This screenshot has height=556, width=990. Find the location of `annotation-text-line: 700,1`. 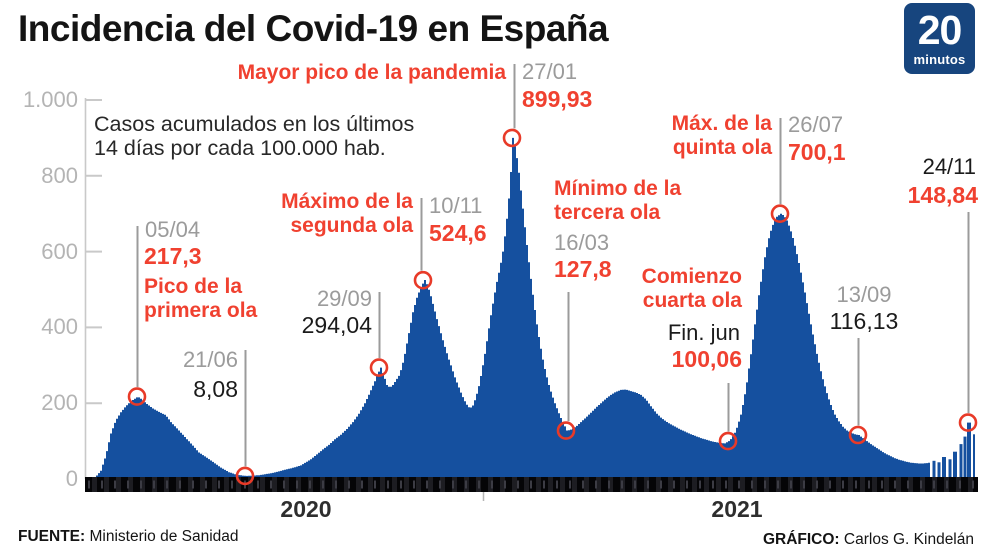

annotation-text-line: 700,1 is located at coordinates (817, 152).